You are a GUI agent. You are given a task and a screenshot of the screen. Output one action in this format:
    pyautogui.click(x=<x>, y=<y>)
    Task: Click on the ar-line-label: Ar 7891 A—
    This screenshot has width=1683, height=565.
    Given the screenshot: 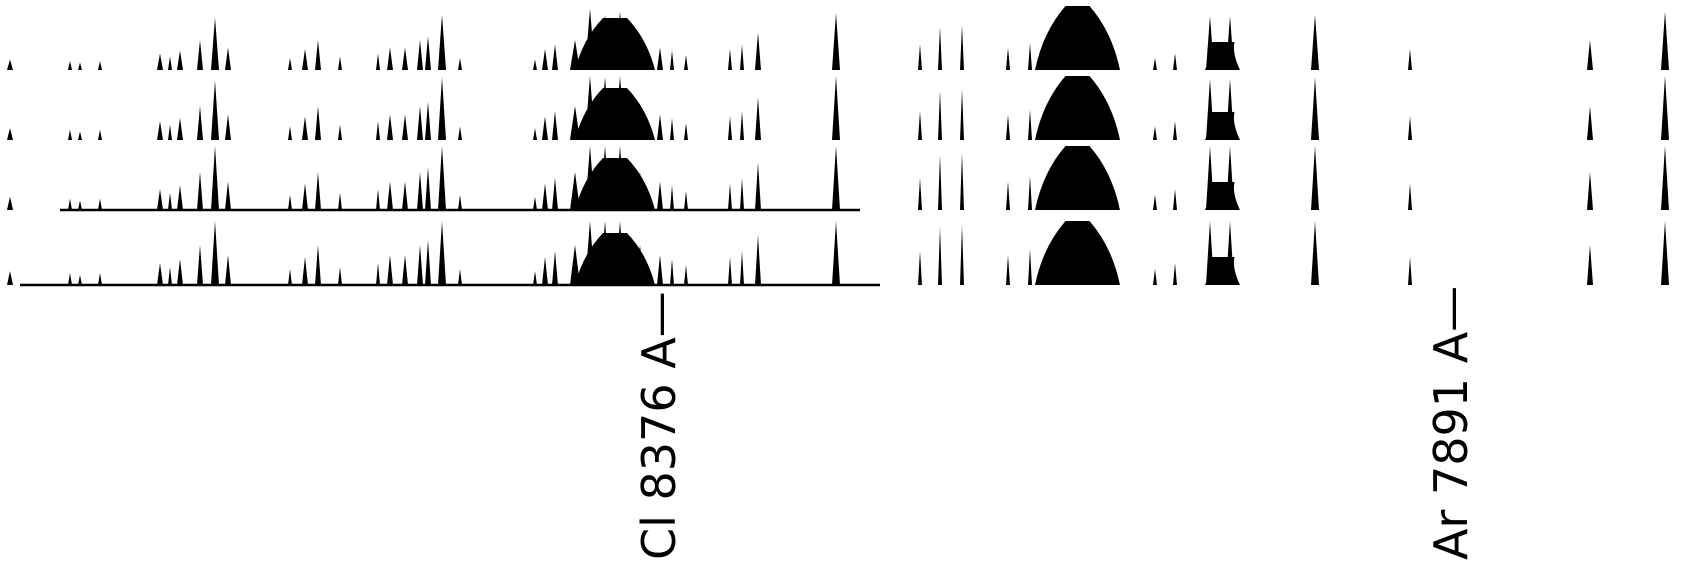 What is the action you would take?
    pyautogui.click(x=1451, y=423)
    